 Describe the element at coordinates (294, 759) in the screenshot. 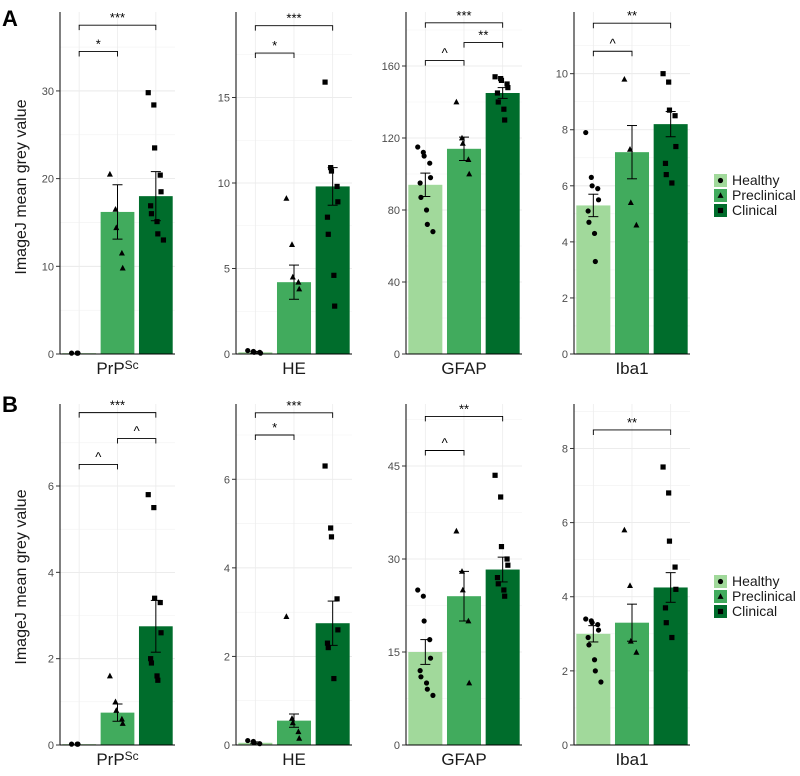

I see `x-axis-label: HE` at that location.